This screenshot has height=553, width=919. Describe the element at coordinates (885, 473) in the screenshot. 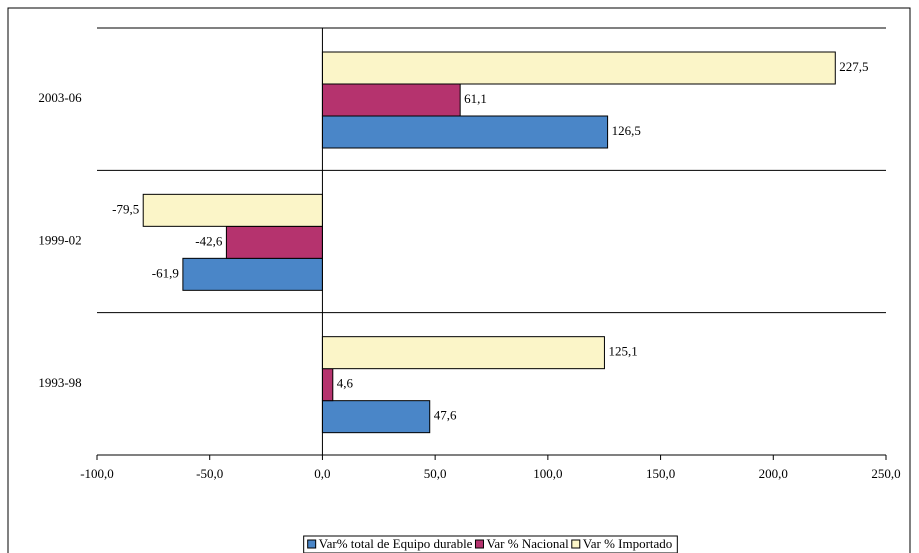

I see `x-tick-label: 250,0` at that location.